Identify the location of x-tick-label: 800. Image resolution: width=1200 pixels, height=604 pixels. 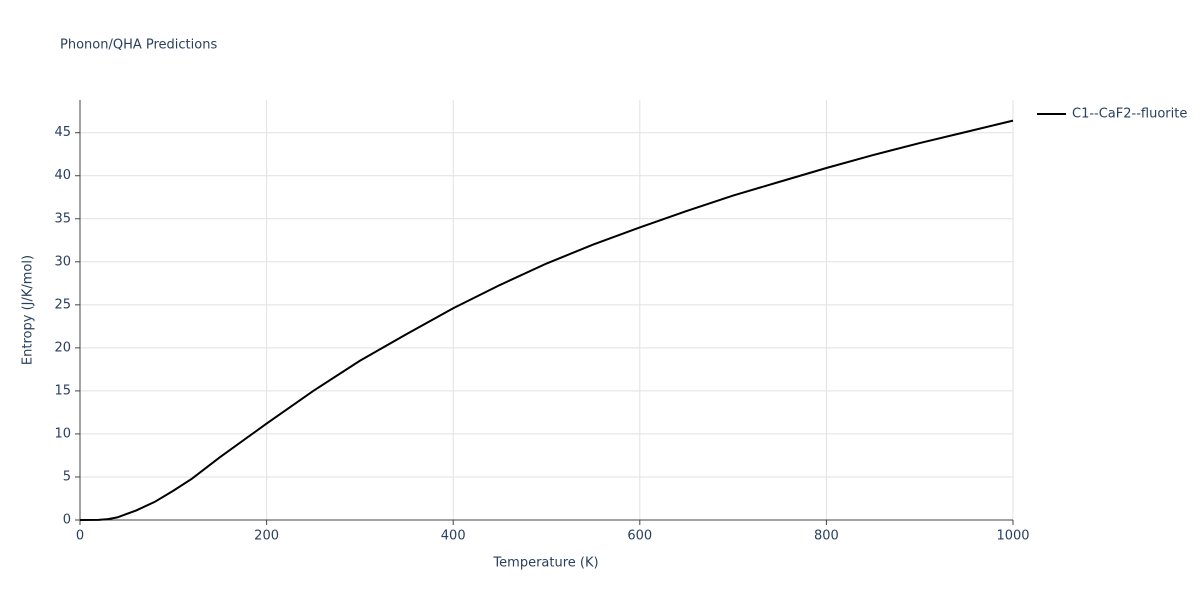
(826, 536).